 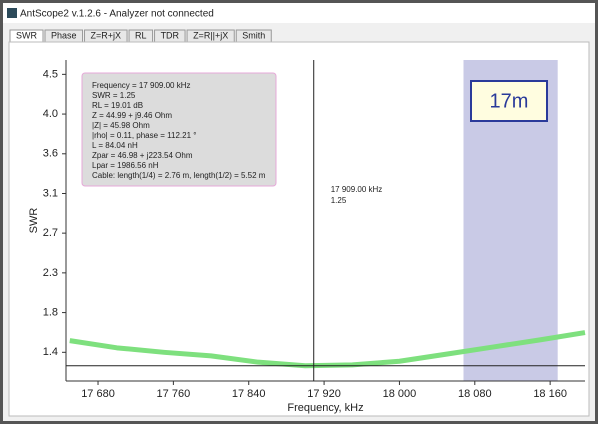 What do you see at coordinates (12, 13) in the screenshot?
I see `app-icon` at bounding box center [12, 13].